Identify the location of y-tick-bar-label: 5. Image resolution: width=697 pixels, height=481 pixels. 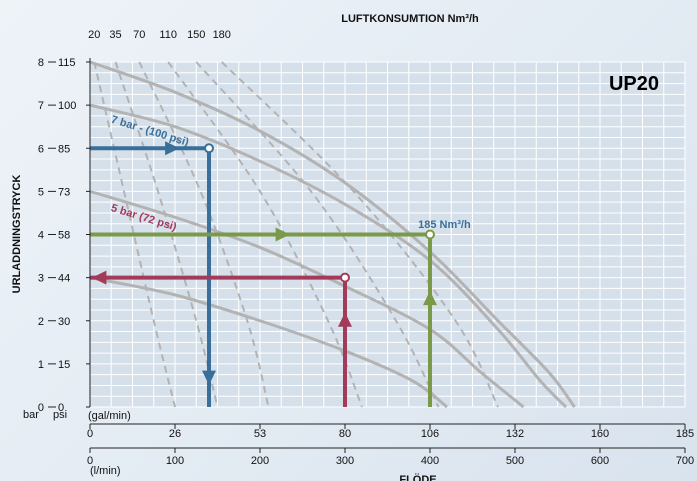
(41, 192).